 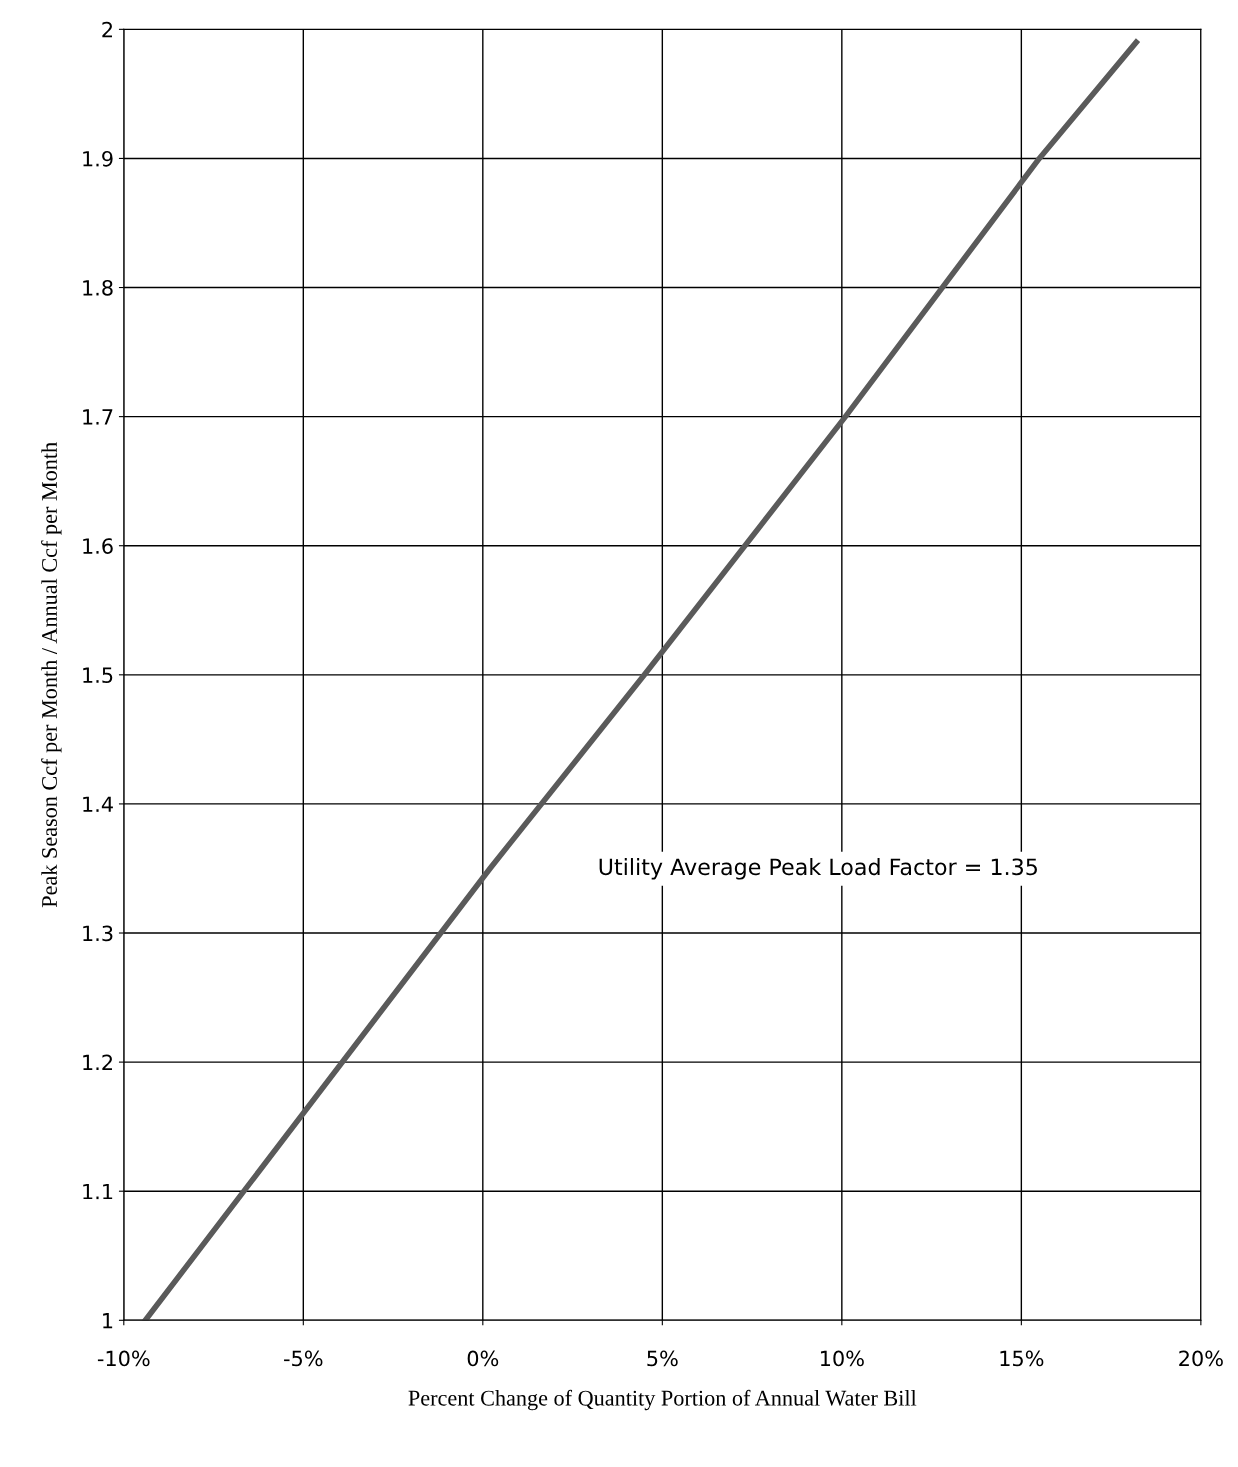 I want to click on y-tick-label: 2, so click(x=107, y=29).